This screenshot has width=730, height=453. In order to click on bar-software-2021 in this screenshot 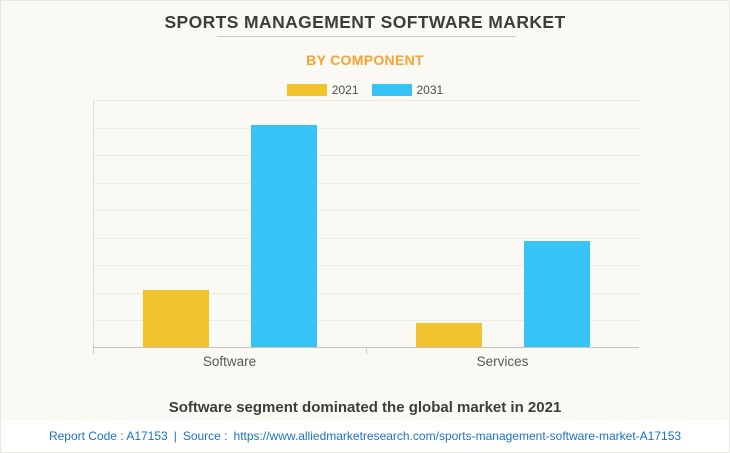, I will do `click(175, 319)`.